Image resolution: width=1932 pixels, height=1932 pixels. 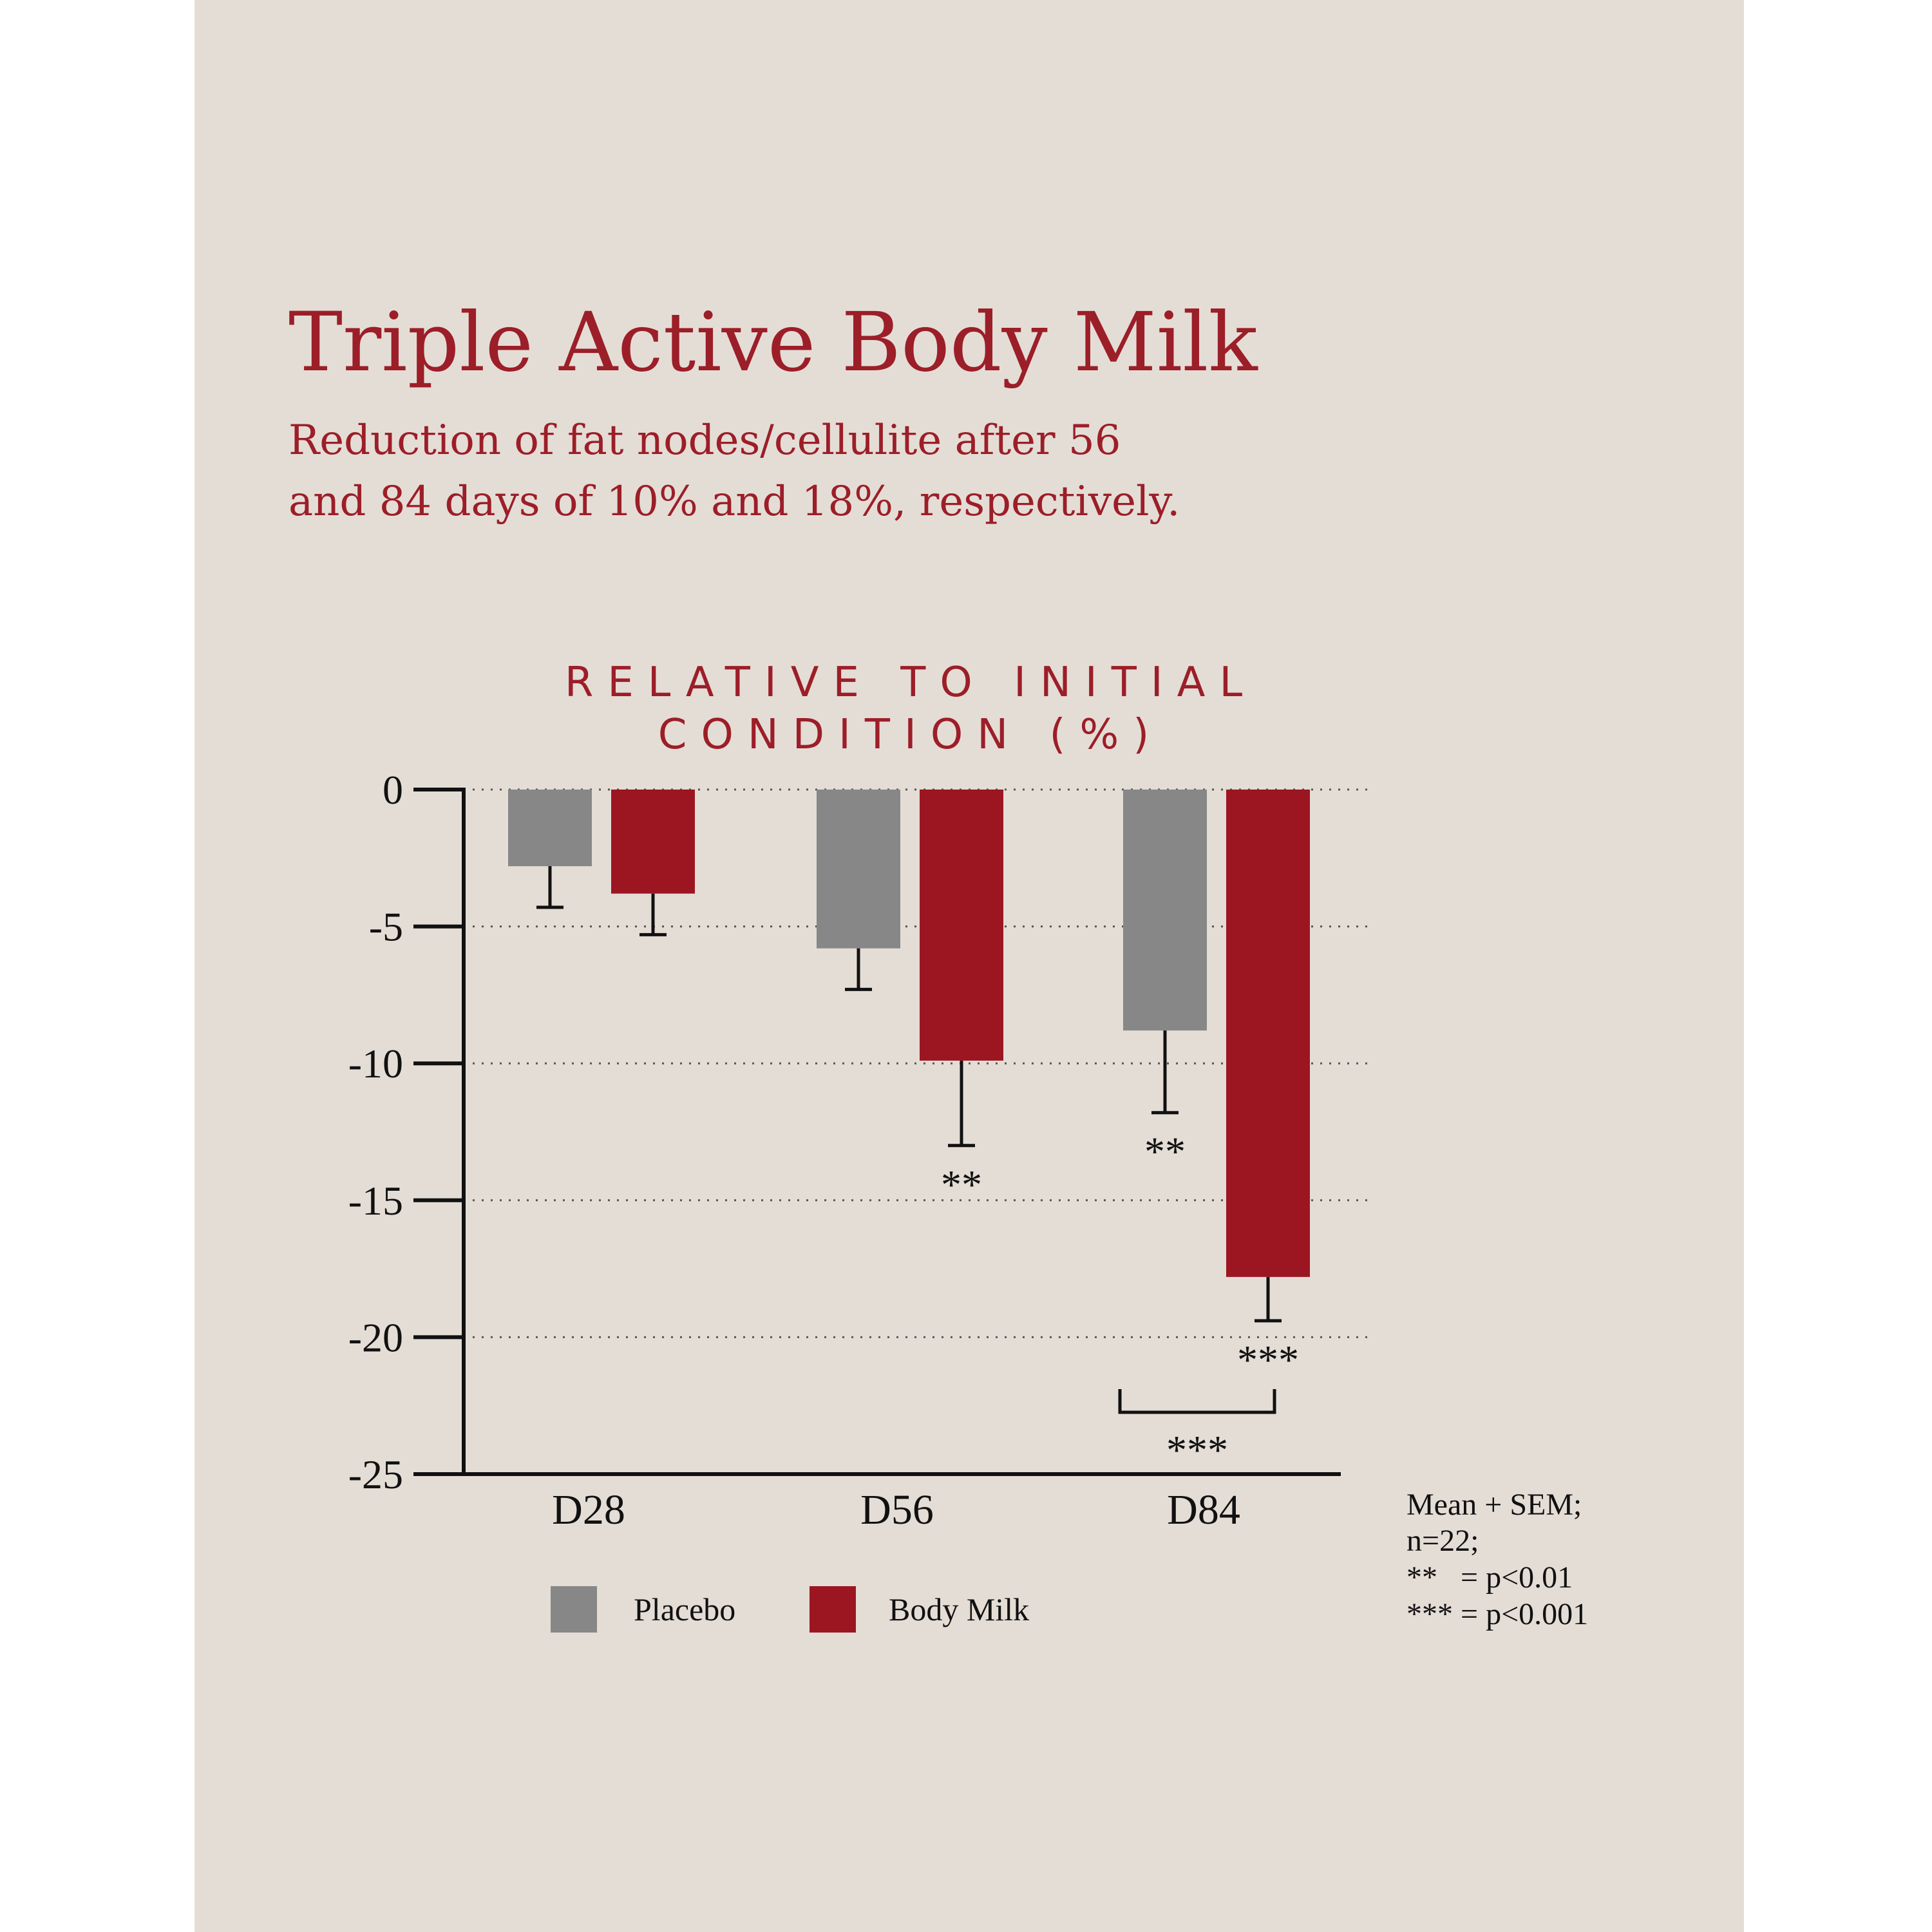 What do you see at coordinates (1494, 1505) in the screenshot?
I see `note-line-1: Mean + SEM;` at bounding box center [1494, 1505].